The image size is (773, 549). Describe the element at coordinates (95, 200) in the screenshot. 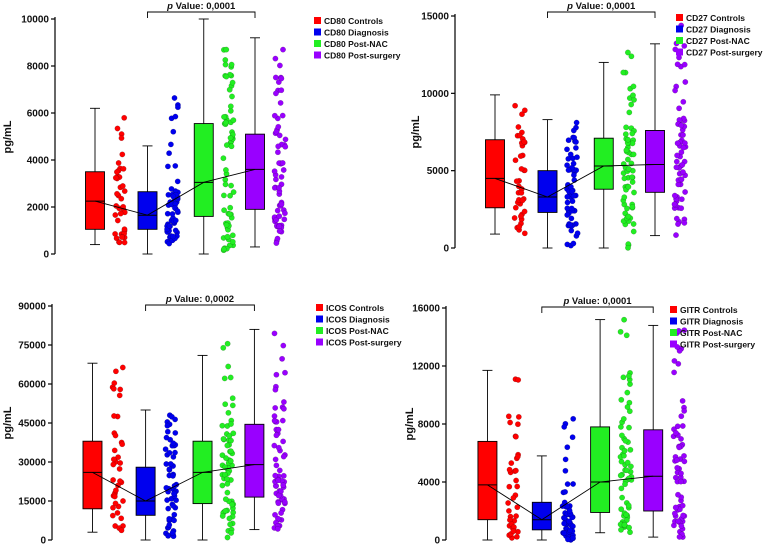

I see `box-controls` at that location.